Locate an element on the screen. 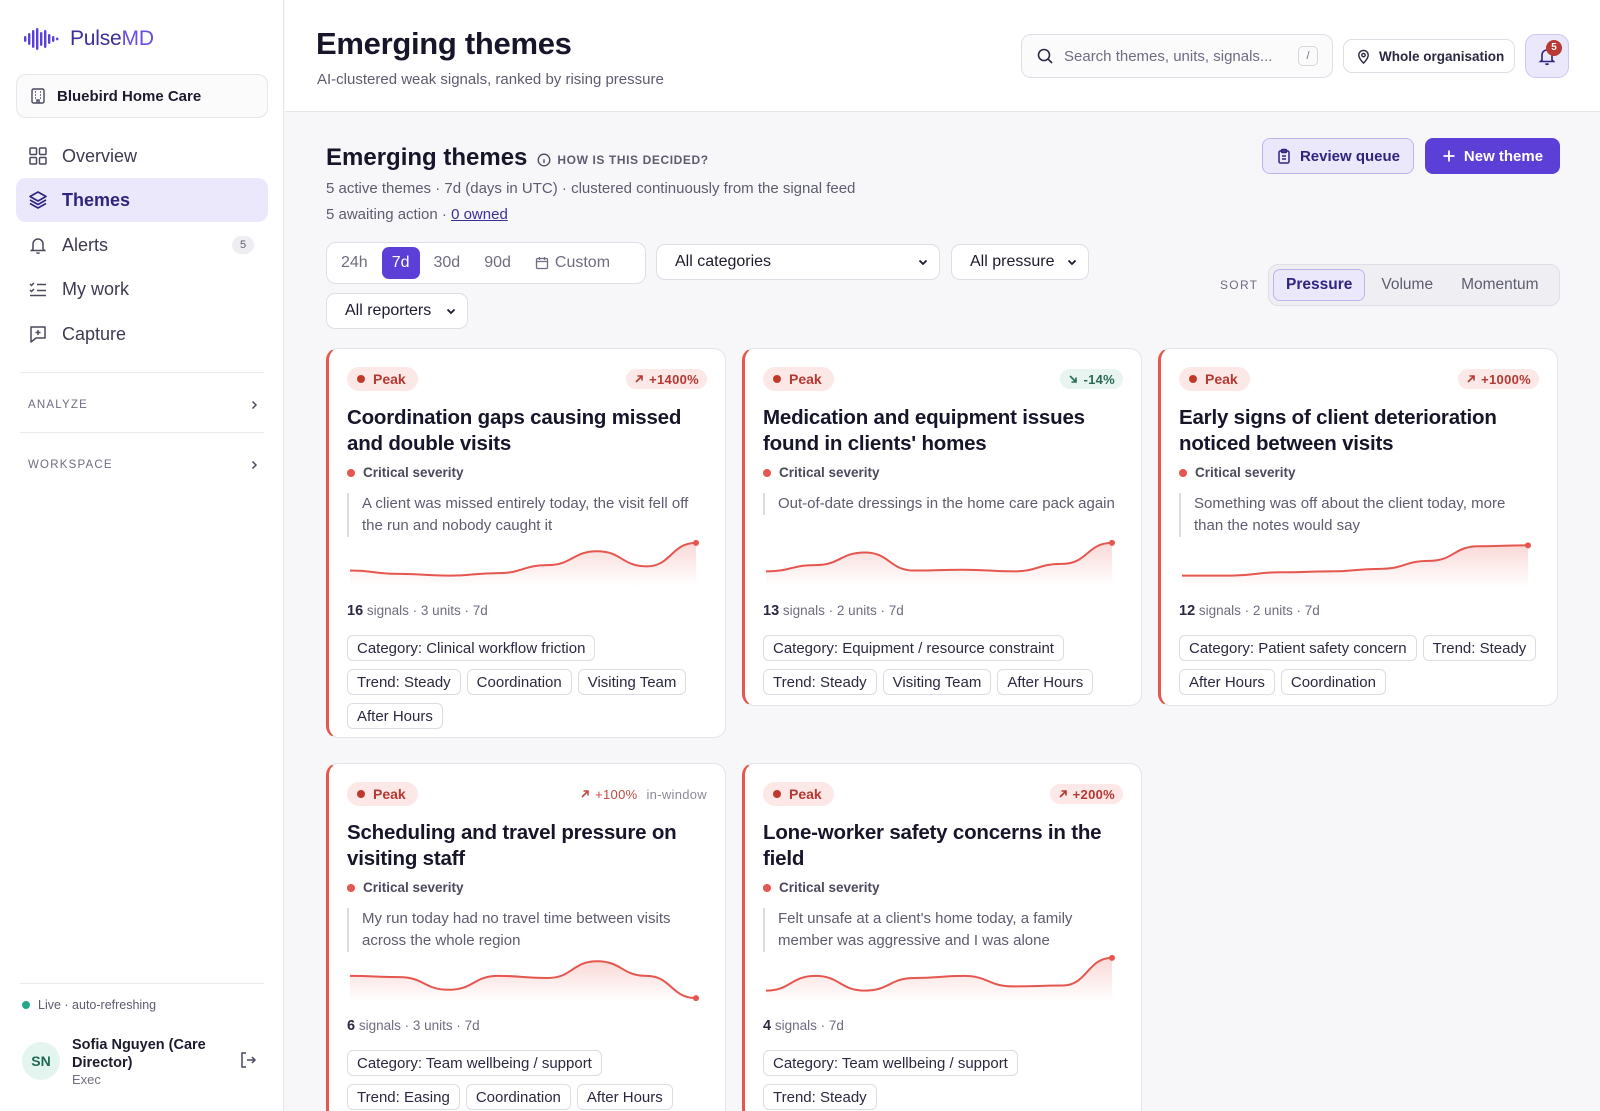 This screenshot has width=1600, height=1111. app-logo: PulseMD is located at coordinates (89, 39).